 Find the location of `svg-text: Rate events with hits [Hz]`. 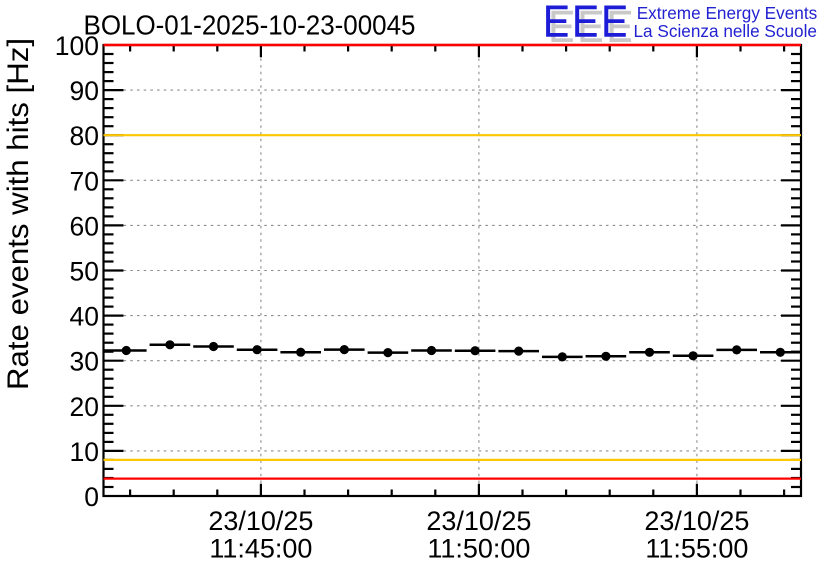

svg-text: Rate events with hits [Hz] is located at coordinates (18, 214).